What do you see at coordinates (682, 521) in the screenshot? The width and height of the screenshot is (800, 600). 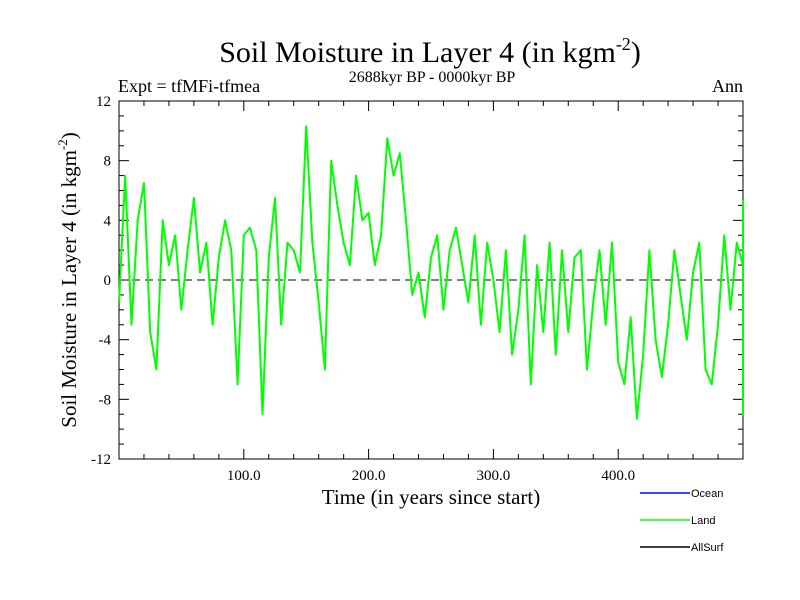 I see `legend: Ocean Land AllSurf` at bounding box center [682, 521].